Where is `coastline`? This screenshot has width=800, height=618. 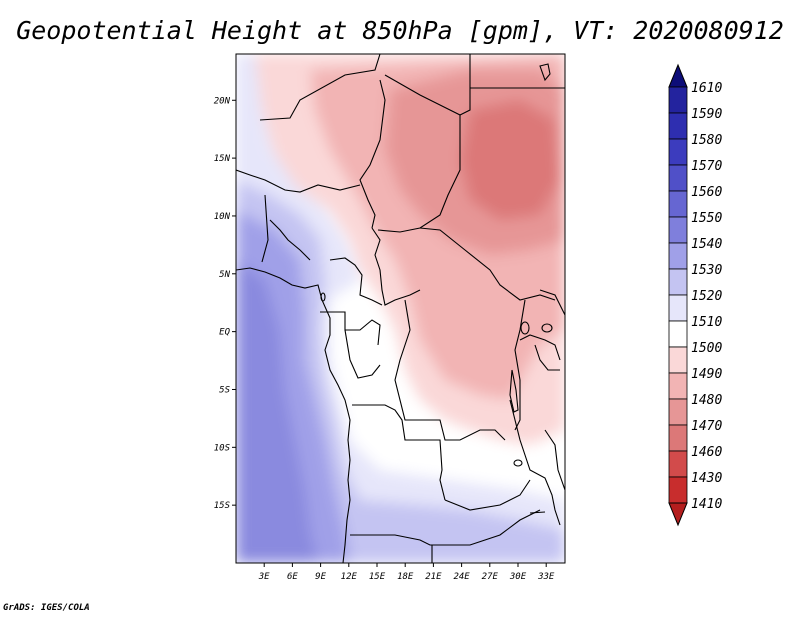 coastline is located at coordinates (293, 415).